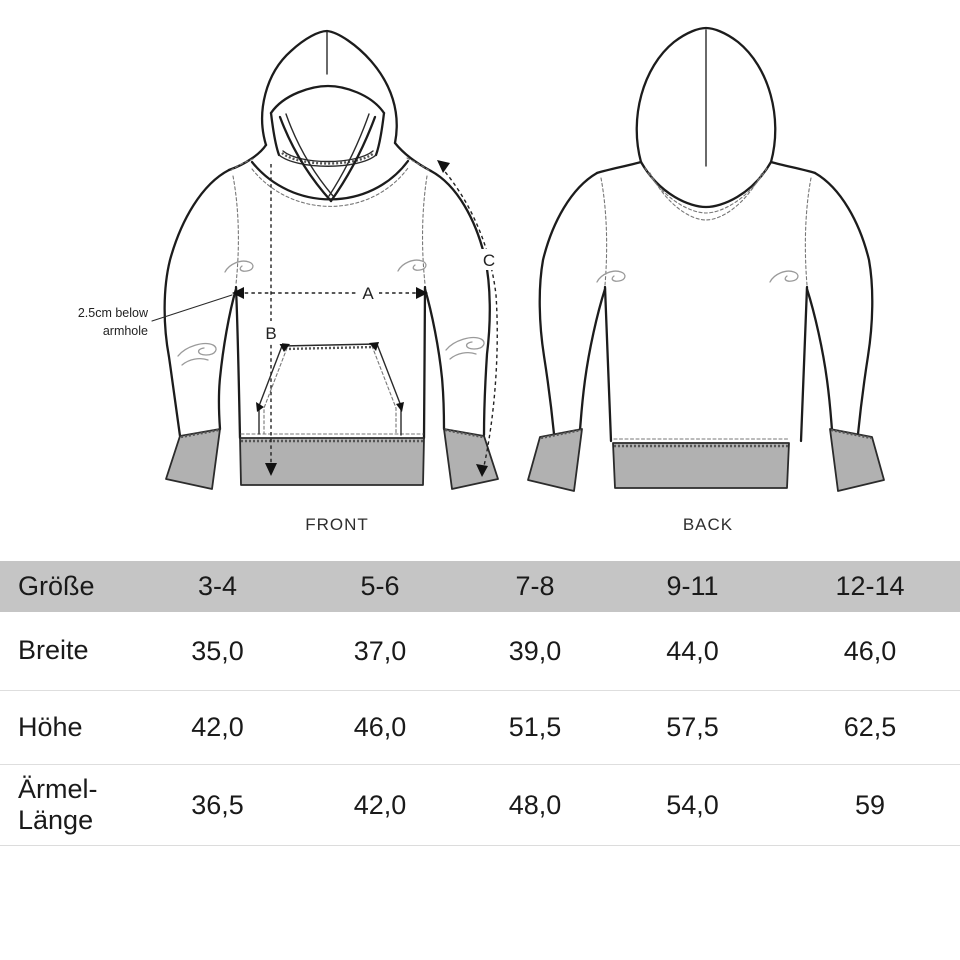 The height and width of the screenshot is (960, 960). I want to click on dim-a-arrow-left, so click(238, 293).